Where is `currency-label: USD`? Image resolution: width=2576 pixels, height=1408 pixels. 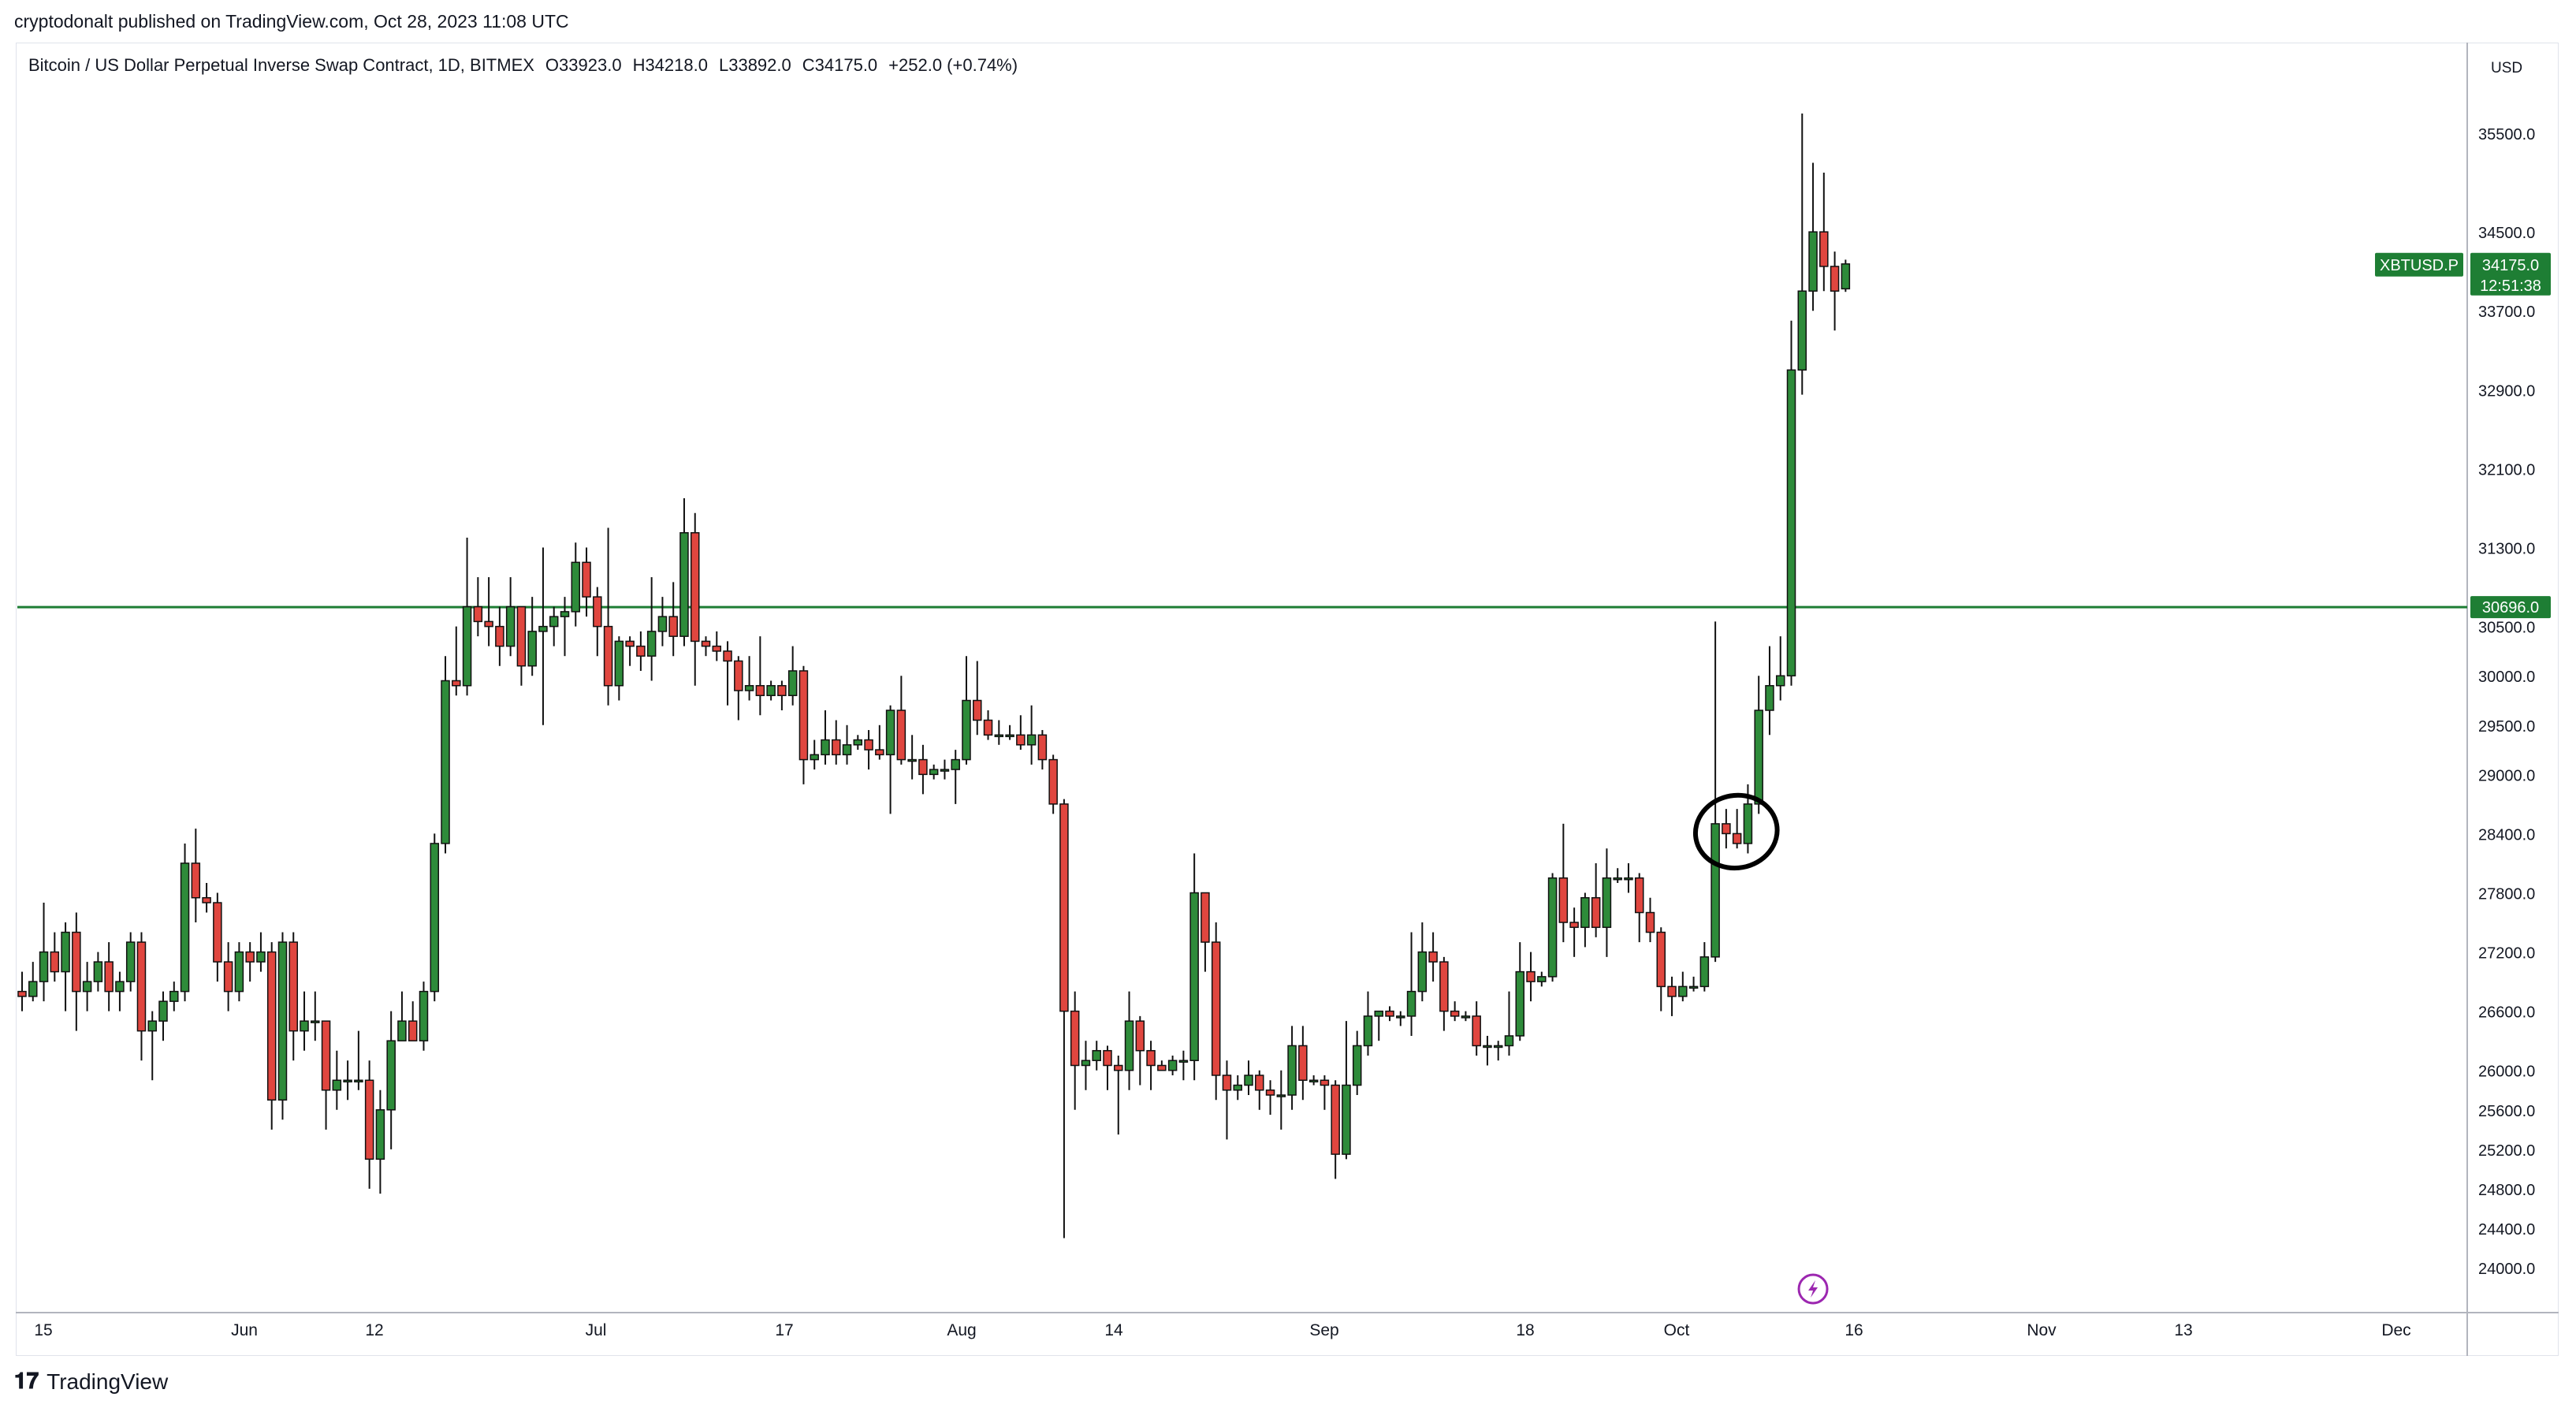
currency-label: USD is located at coordinates (2507, 68).